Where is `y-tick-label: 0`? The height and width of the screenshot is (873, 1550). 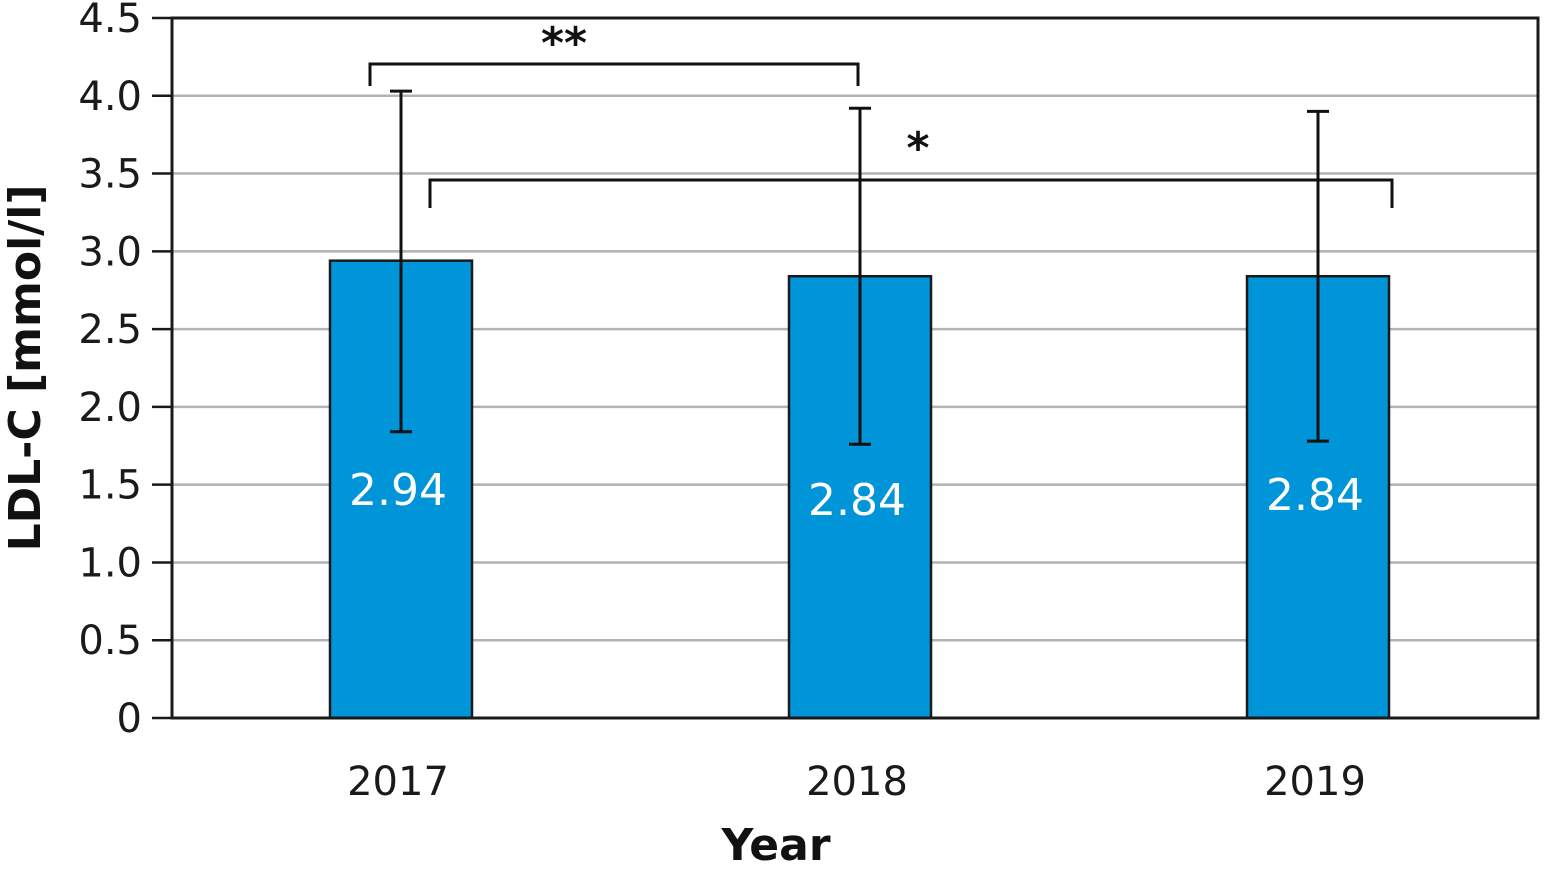 y-tick-label: 0 is located at coordinates (129, 719).